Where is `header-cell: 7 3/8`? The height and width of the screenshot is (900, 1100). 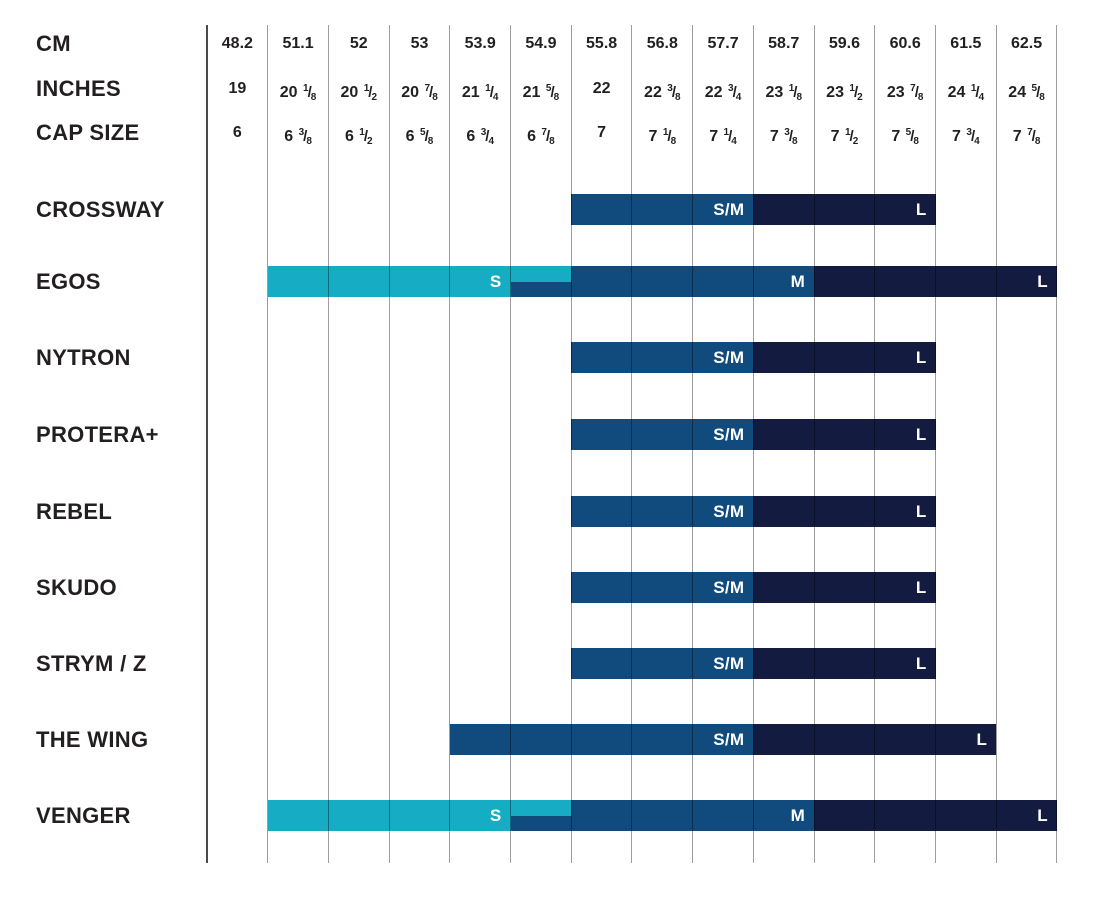
header-cell: 7 3/8 is located at coordinates (783, 137).